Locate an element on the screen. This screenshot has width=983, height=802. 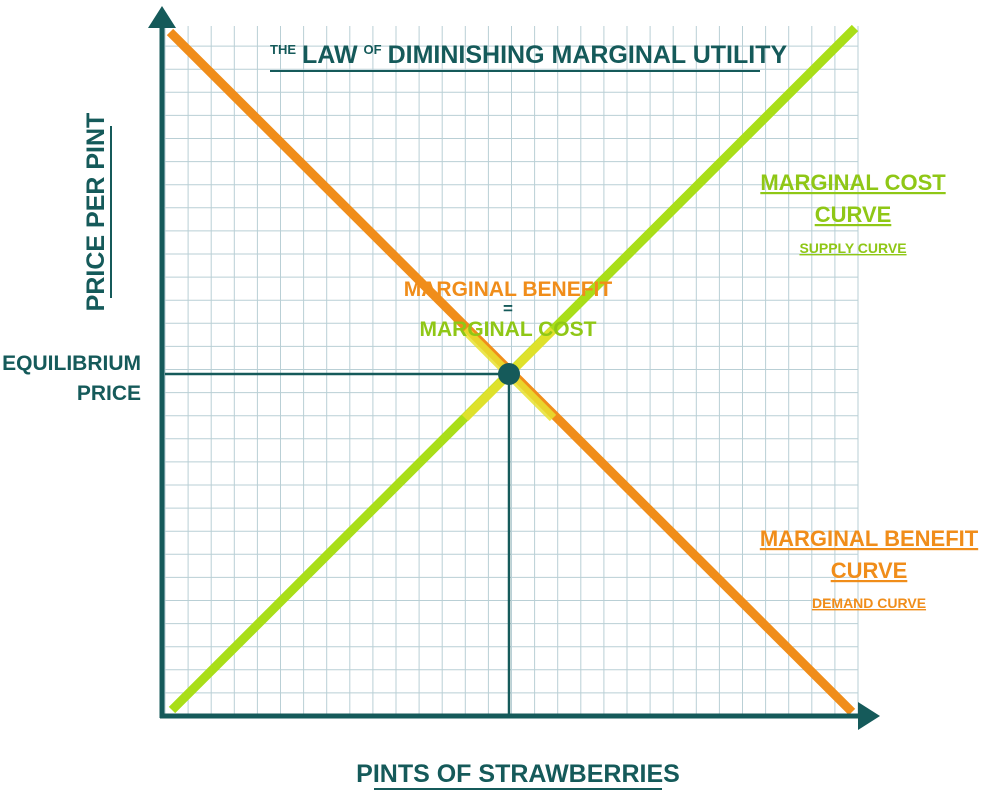
benefit-curve-label-1: MARGINAL BENEFIT is located at coordinates (869, 538).